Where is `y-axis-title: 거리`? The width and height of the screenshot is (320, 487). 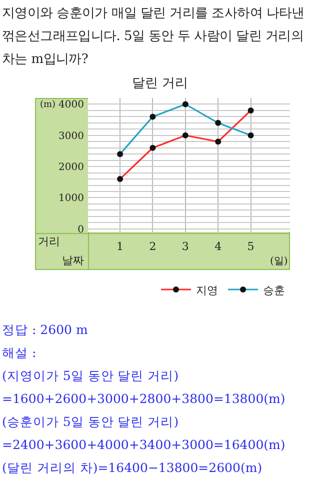 y-axis-title: 거리 is located at coordinates (49, 241).